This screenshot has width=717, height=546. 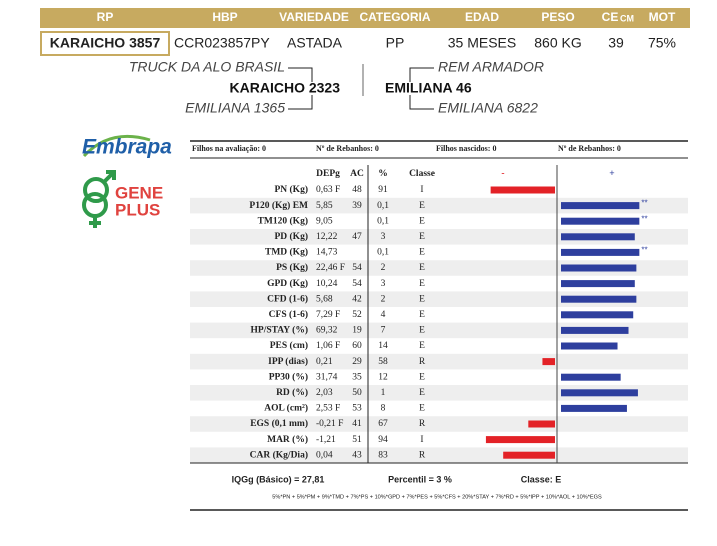 I want to click on ac: 42, so click(x=357, y=299).